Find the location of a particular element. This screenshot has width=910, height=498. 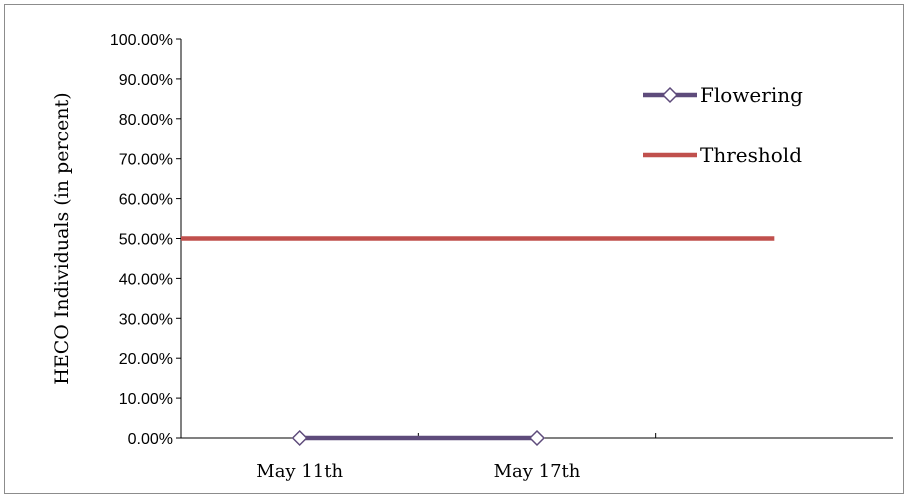

y-tick-label: 50.00% is located at coordinates (146, 240).